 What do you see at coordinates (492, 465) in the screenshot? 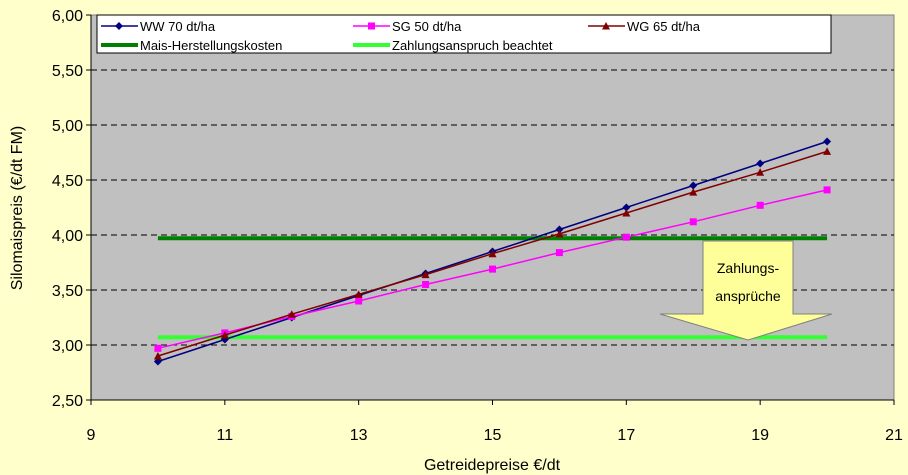
I see `x-axis-label: Getreidepreise €/dt` at bounding box center [492, 465].